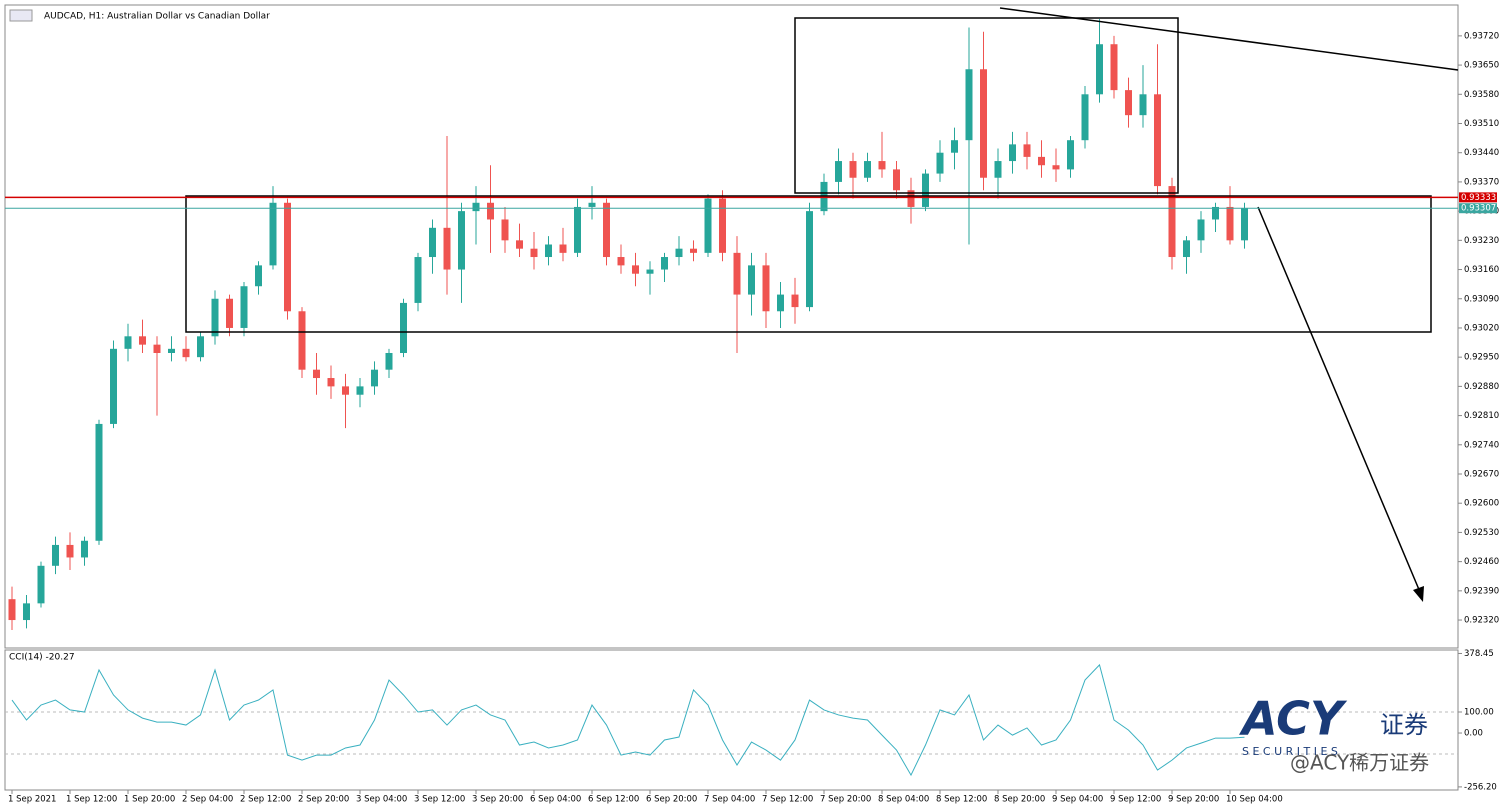 The width and height of the screenshot is (1508, 811). What do you see at coordinates (1473, 734) in the screenshot?
I see `y-tick-label: 0.00` at bounding box center [1473, 734].